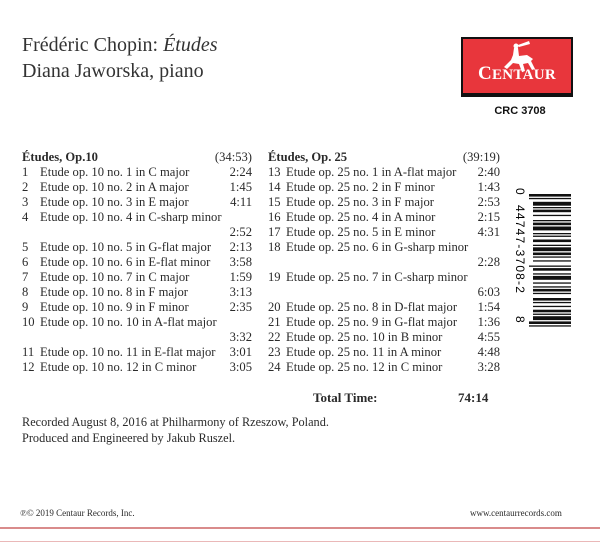  I want to click on track-number: 3, so click(25, 202).